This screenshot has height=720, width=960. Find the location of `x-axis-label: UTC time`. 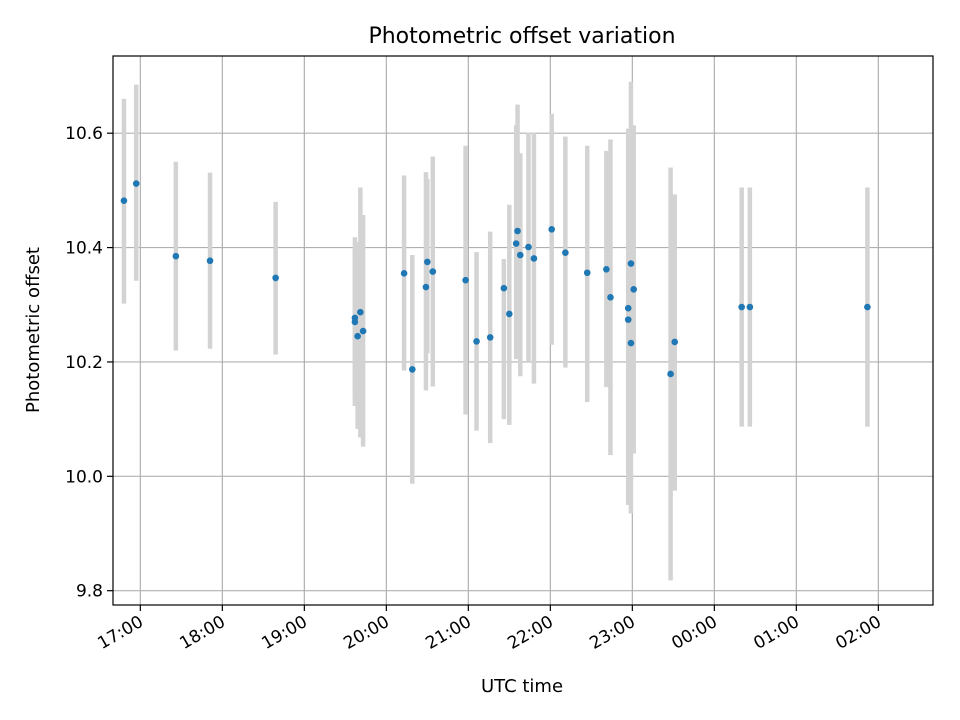

x-axis-label: UTC time is located at coordinates (522, 686).